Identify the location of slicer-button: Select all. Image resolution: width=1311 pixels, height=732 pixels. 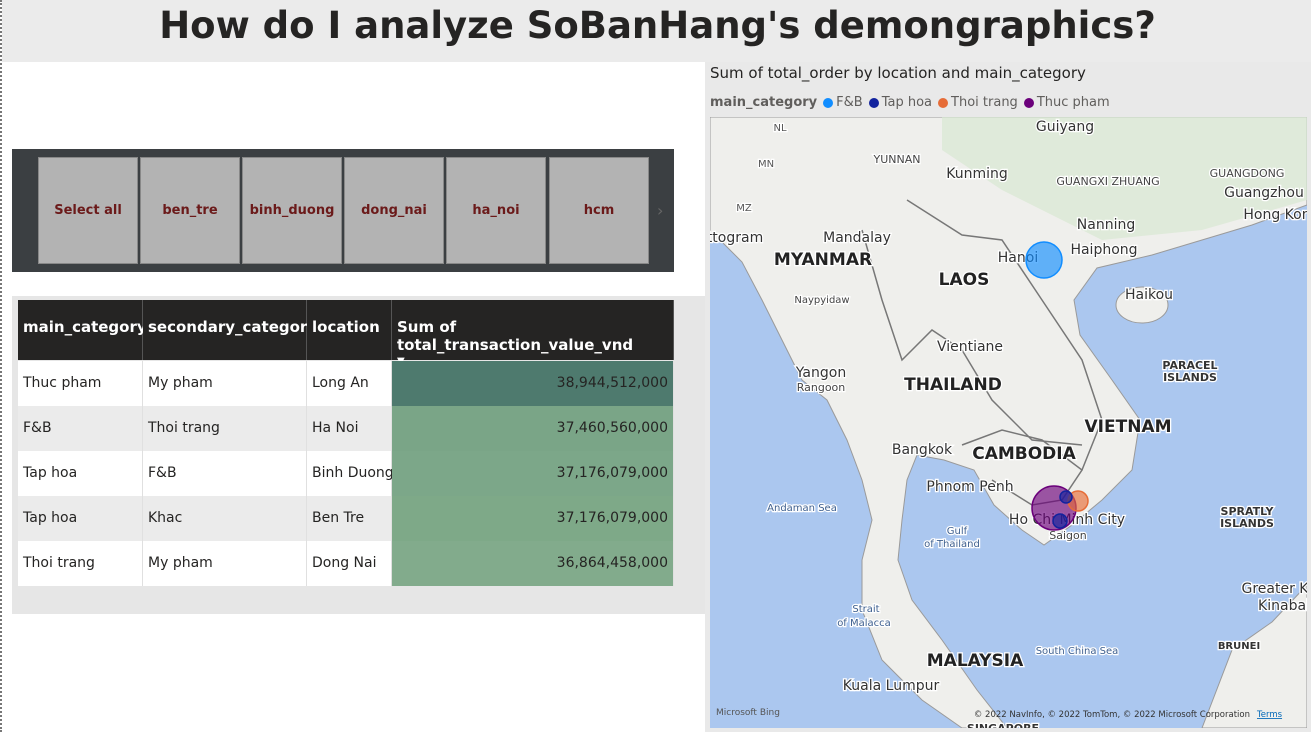
(88, 210).